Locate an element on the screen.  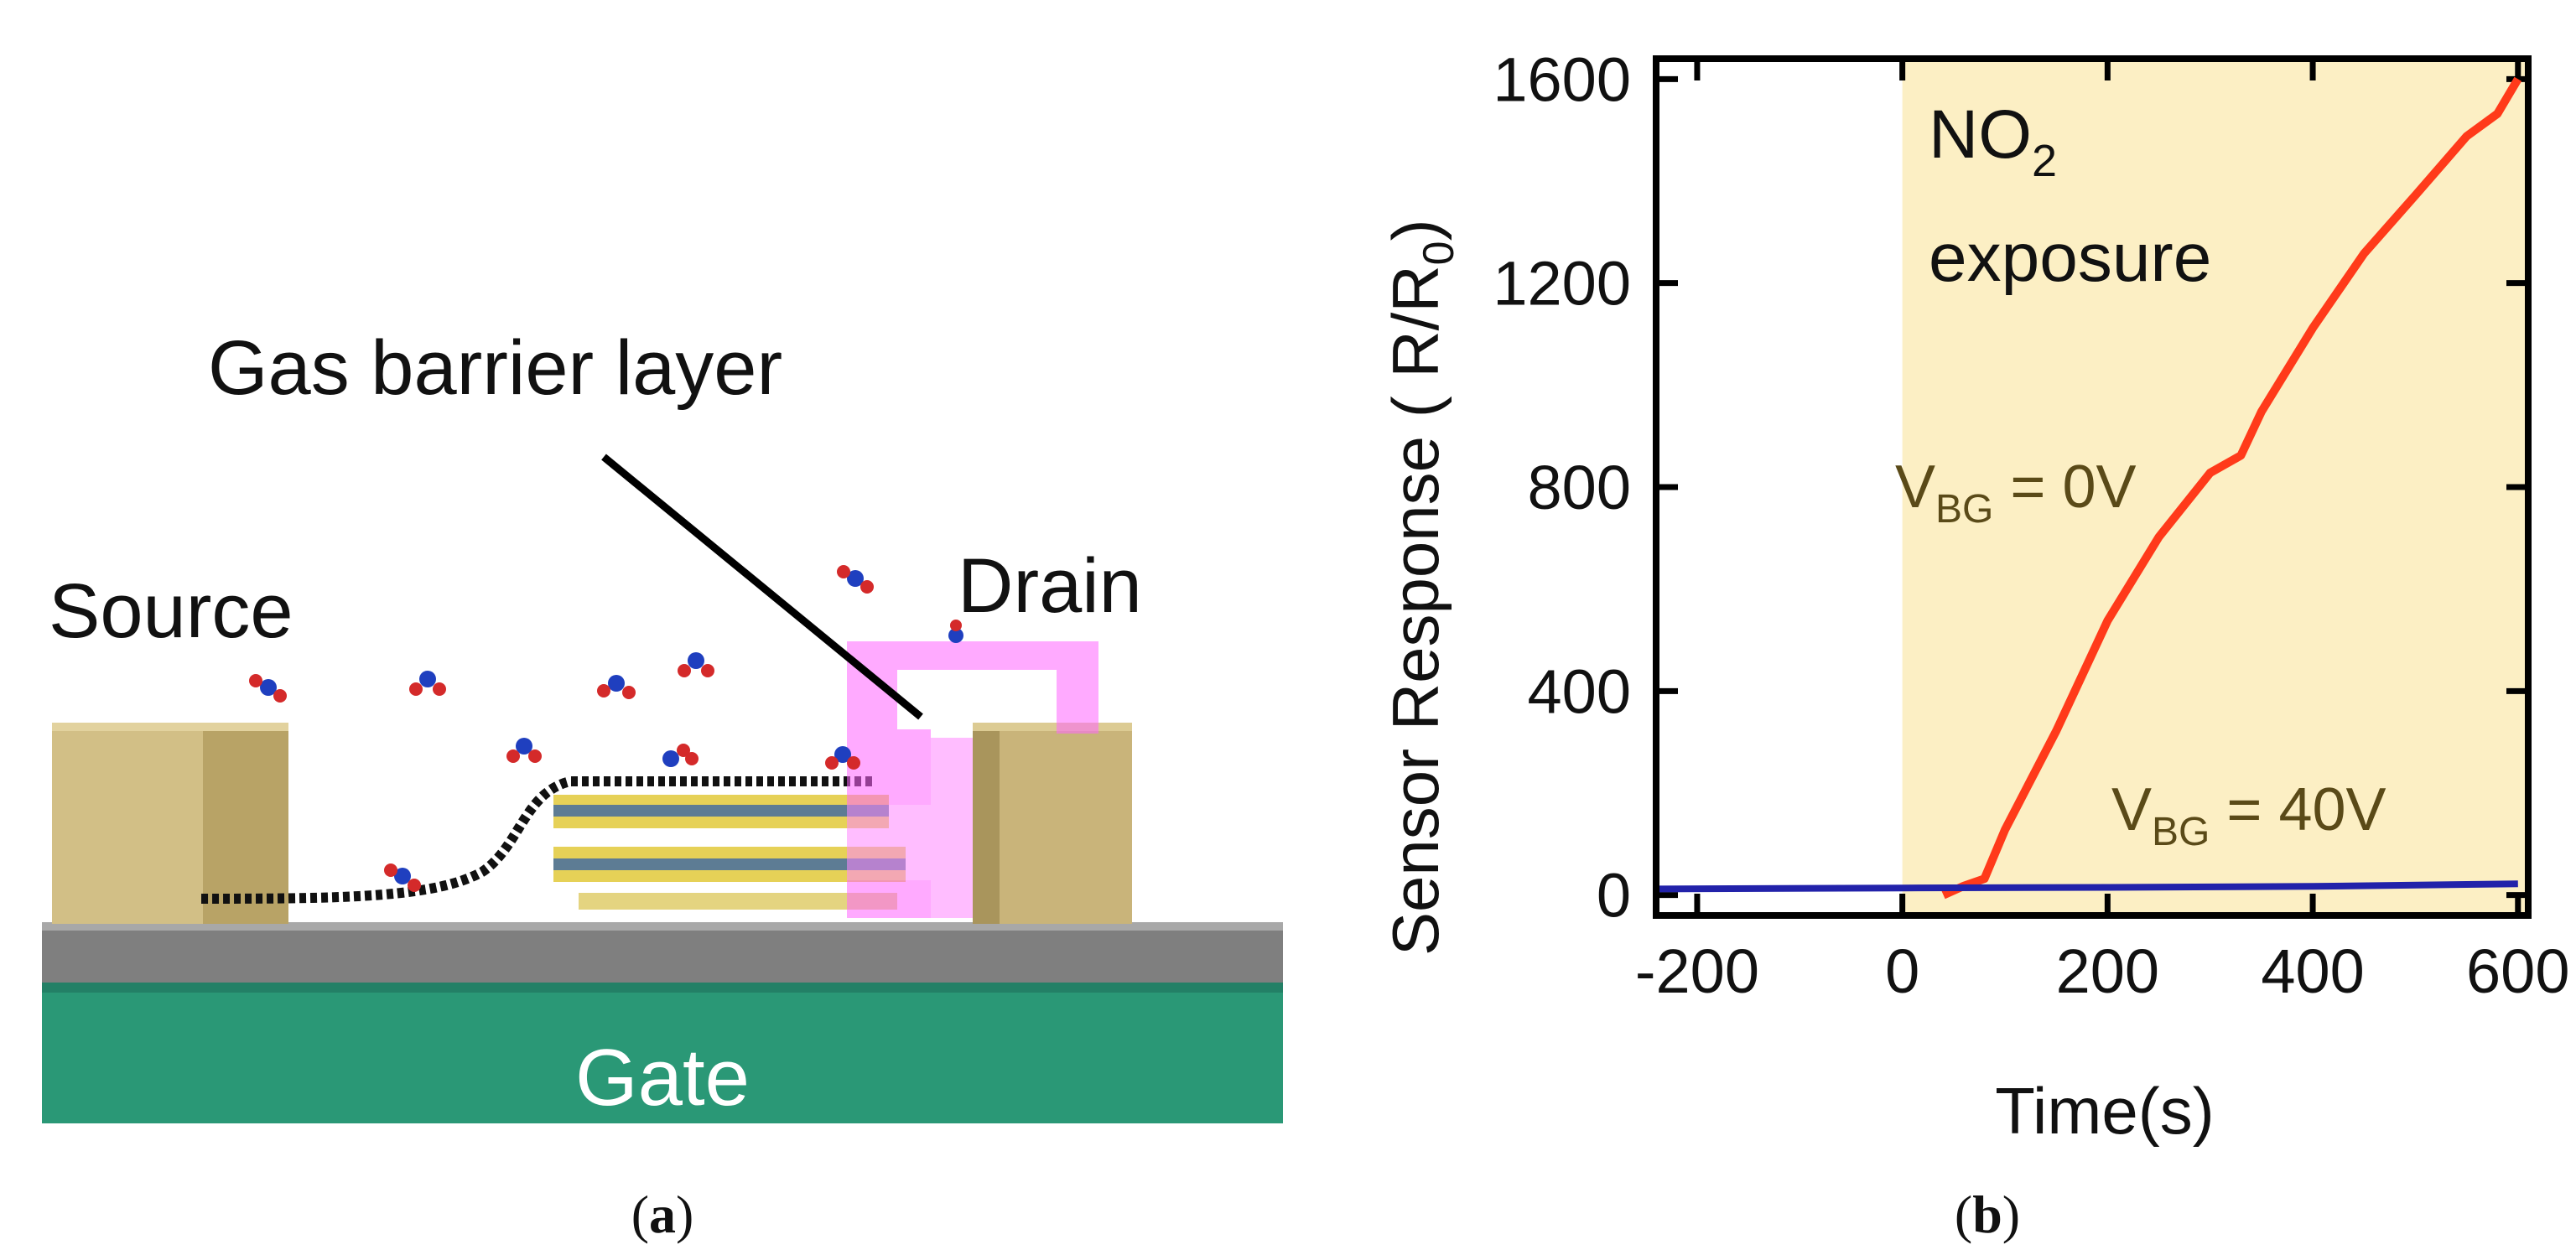
barrier-leader-line is located at coordinates (762, 587).